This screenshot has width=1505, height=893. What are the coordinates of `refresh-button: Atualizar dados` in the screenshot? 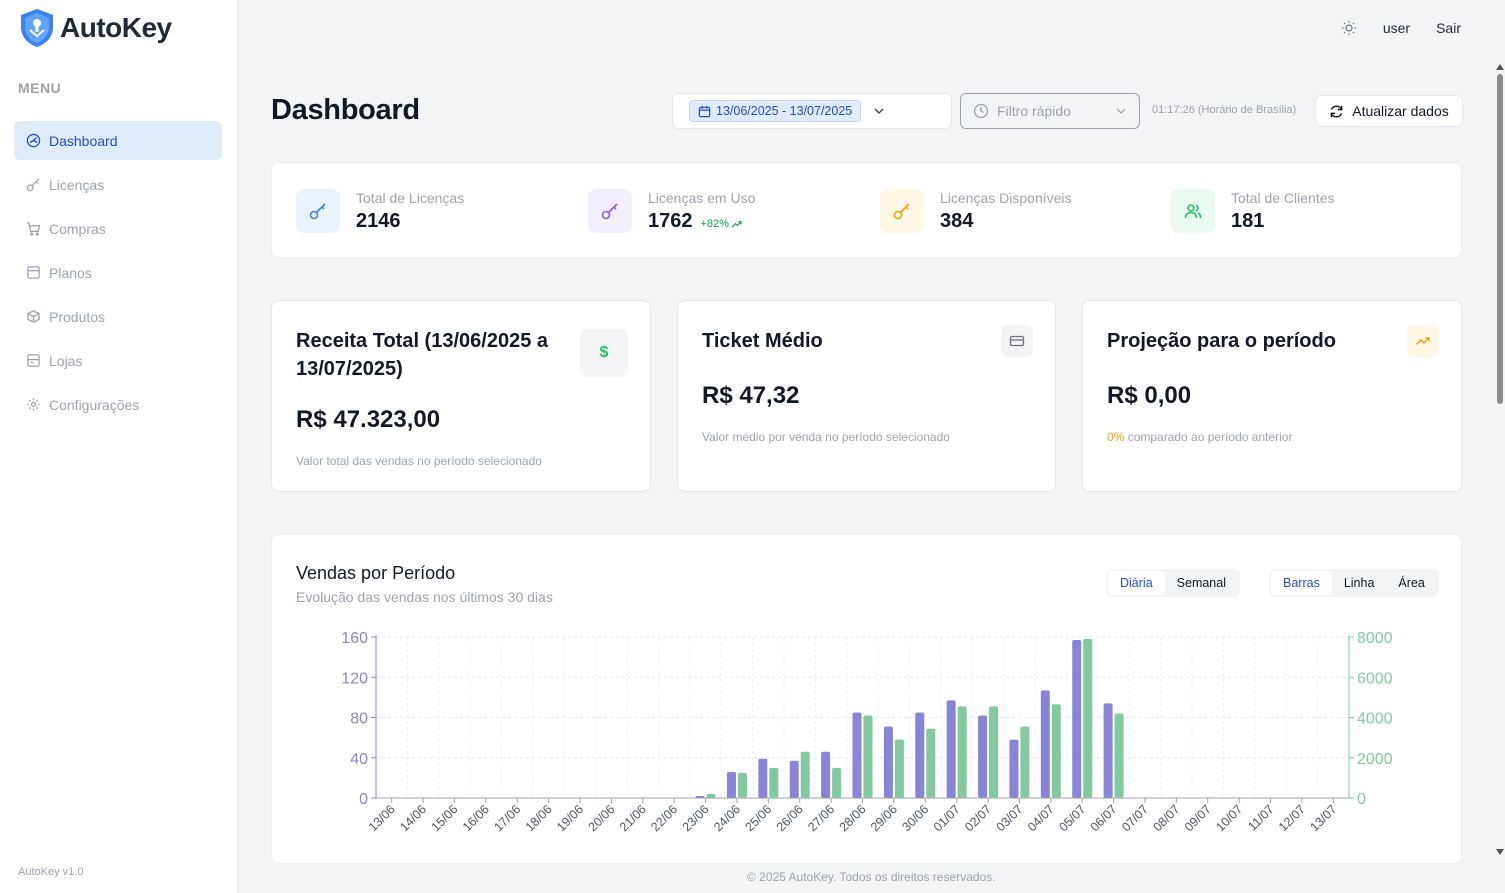 It's located at (1389, 111).